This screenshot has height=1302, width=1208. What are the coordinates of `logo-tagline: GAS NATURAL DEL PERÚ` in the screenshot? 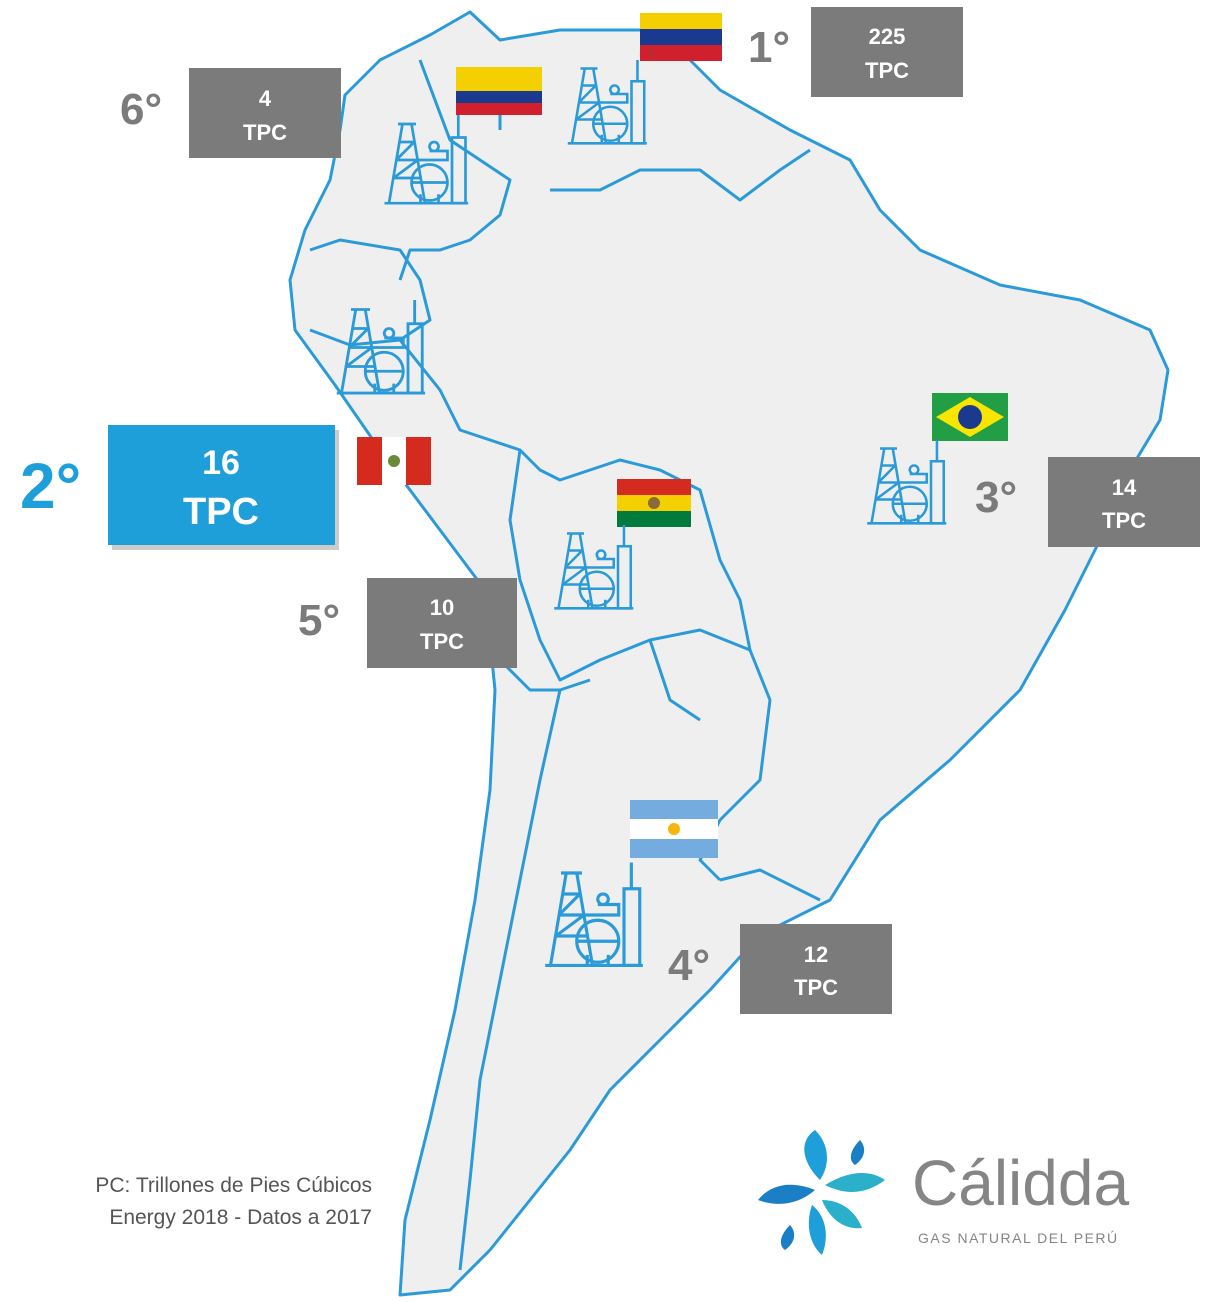 It's located at (1018, 1238).